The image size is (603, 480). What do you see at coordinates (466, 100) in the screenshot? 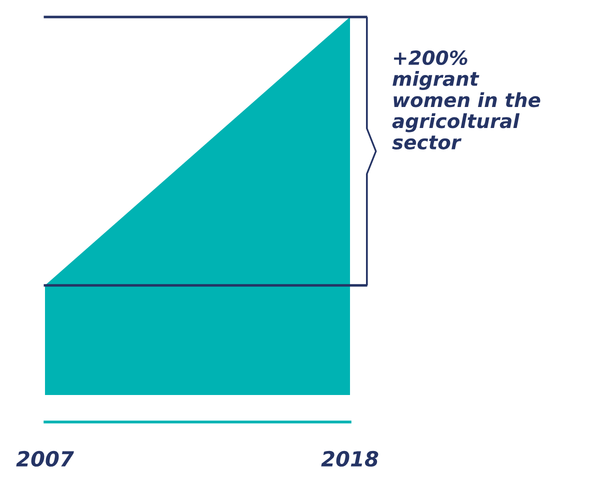
I see `annotation: +200% migrant women in the agricoltural sector` at bounding box center [466, 100].